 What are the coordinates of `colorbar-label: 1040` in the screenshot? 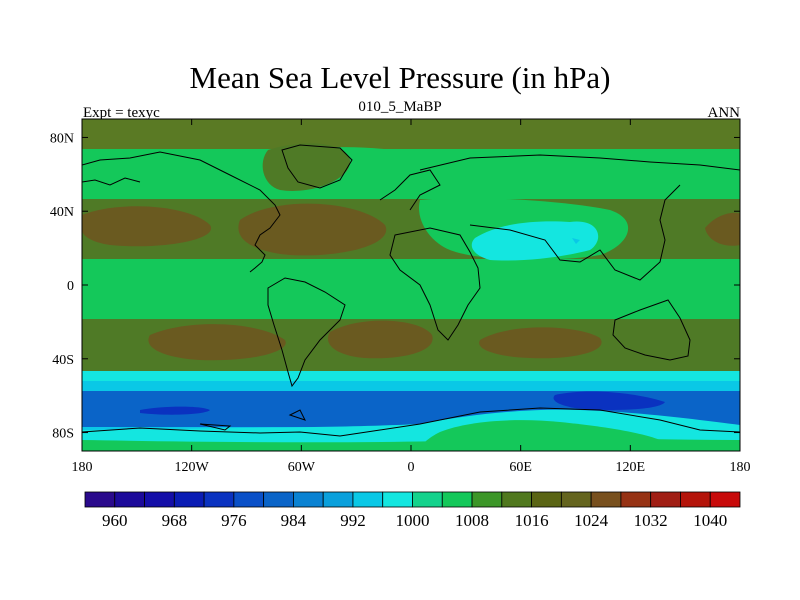 It's located at (710, 520).